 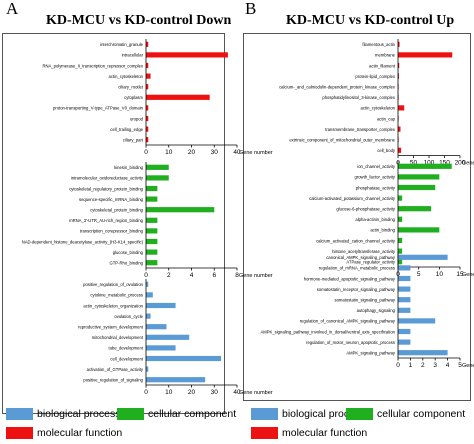 I want to click on panel-a-cellular-category-label: ciliary_part, so click(x=133, y=140).